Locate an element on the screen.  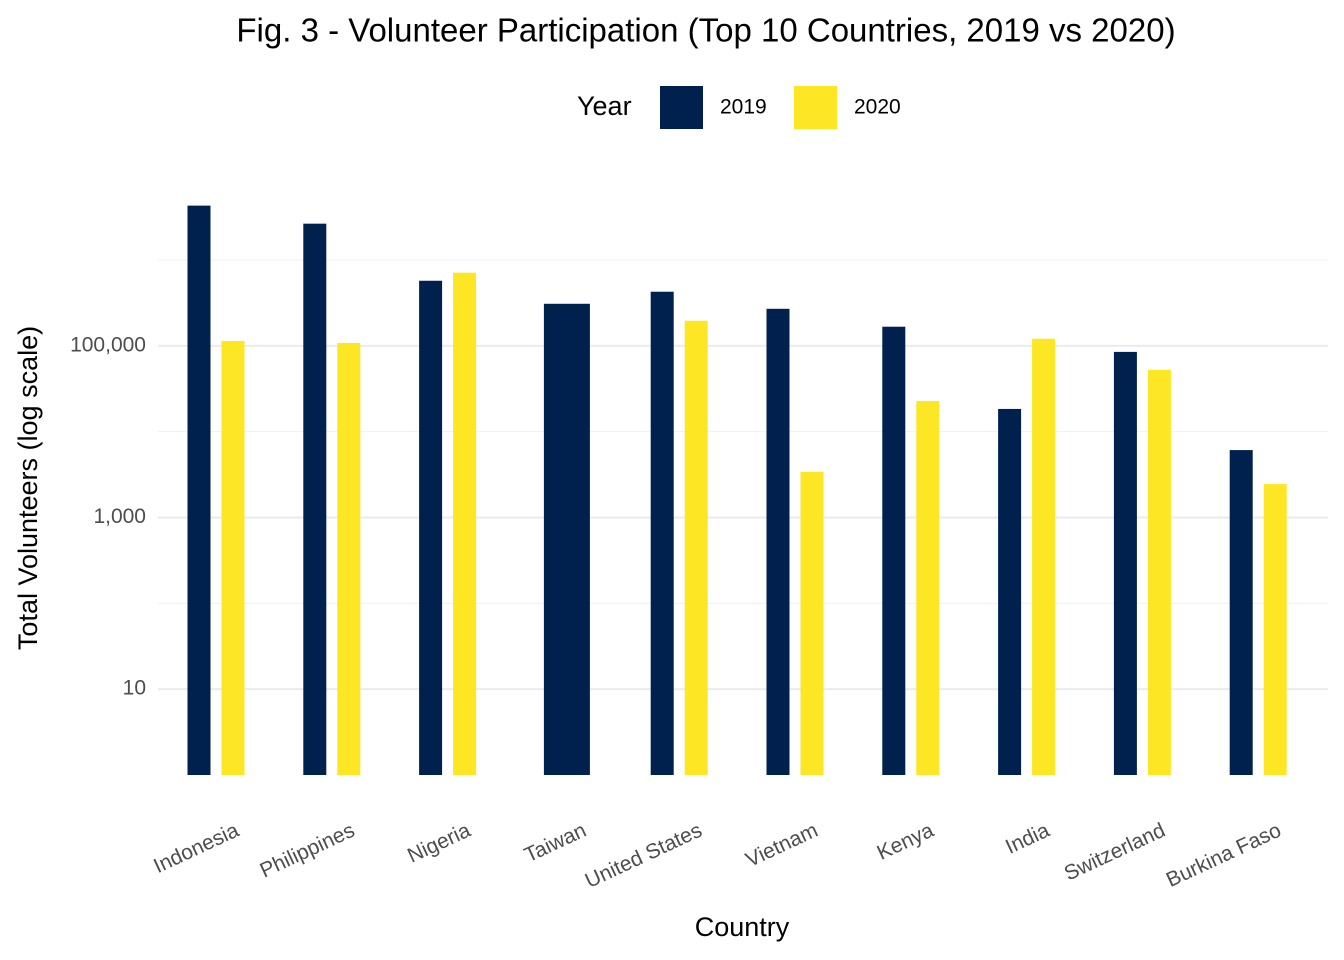
y-tick-label: 10 is located at coordinates (134, 688).